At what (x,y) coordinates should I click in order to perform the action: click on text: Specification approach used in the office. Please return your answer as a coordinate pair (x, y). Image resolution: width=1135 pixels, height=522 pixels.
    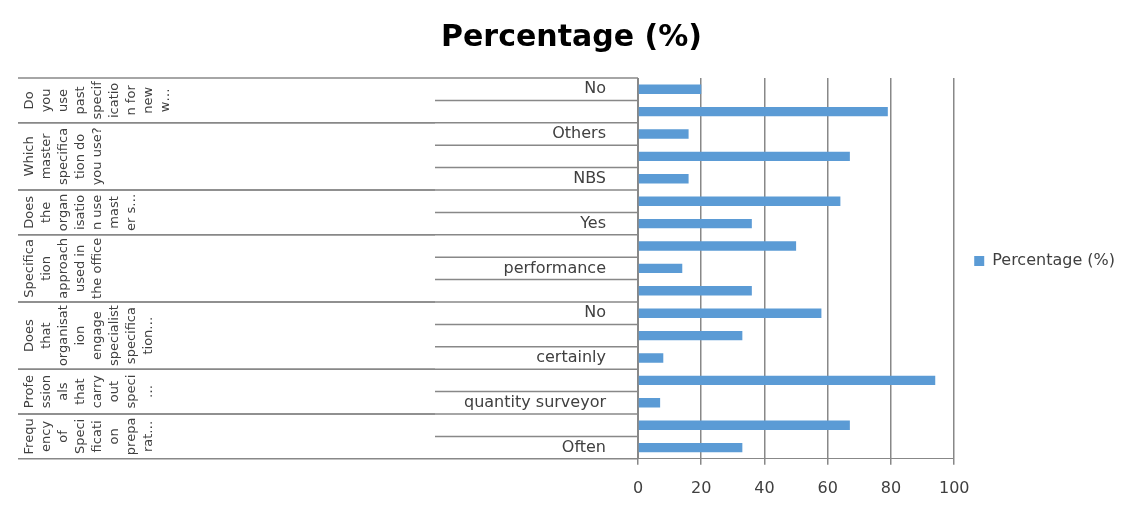
    Looking at the image, I should click on (63, 268).